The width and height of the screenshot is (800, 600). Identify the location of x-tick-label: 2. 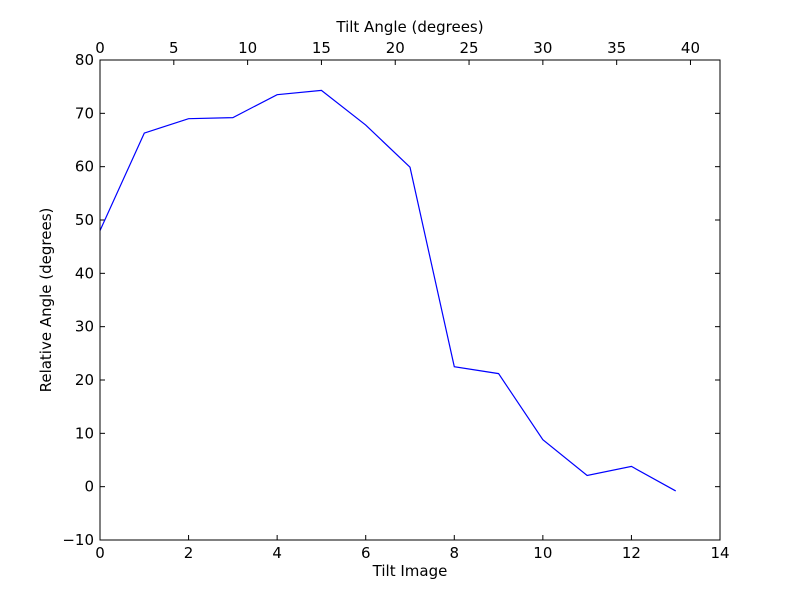
(189, 553).